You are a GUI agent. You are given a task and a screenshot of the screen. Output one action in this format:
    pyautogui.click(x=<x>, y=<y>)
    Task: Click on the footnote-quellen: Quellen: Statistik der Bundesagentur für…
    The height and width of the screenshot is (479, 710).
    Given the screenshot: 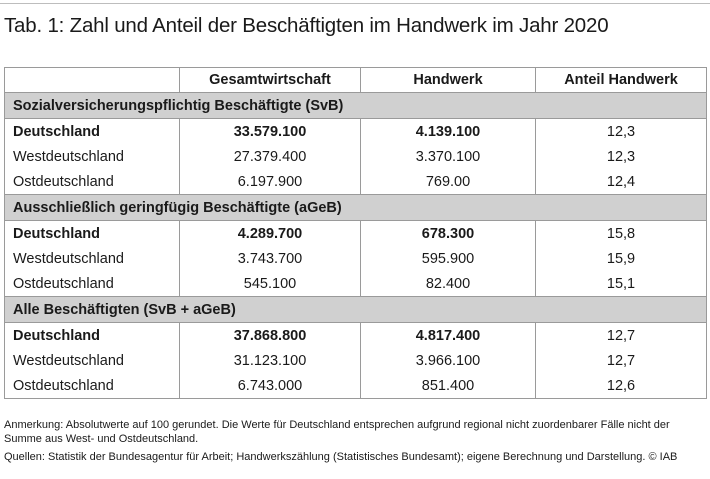 What is the action you would take?
    pyautogui.click(x=341, y=457)
    